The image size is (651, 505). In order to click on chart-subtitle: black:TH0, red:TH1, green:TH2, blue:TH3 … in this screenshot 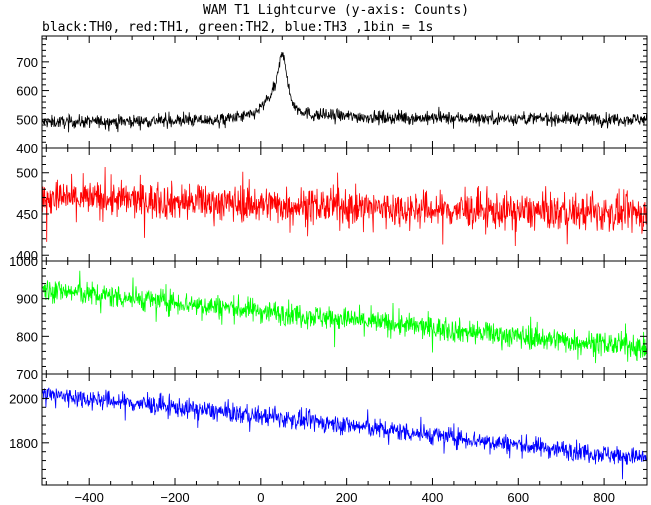, I will do `click(237, 27)`.